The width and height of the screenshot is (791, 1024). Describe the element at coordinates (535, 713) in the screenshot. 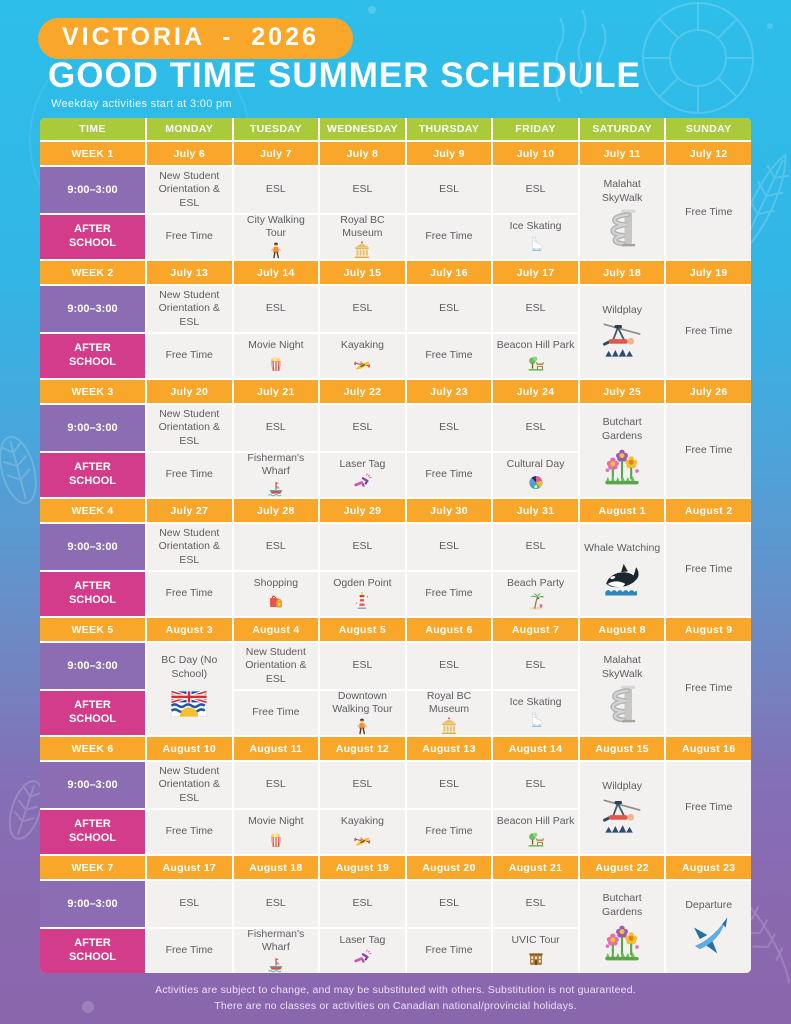

I see `activity-cell: Ice Skating` at that location.